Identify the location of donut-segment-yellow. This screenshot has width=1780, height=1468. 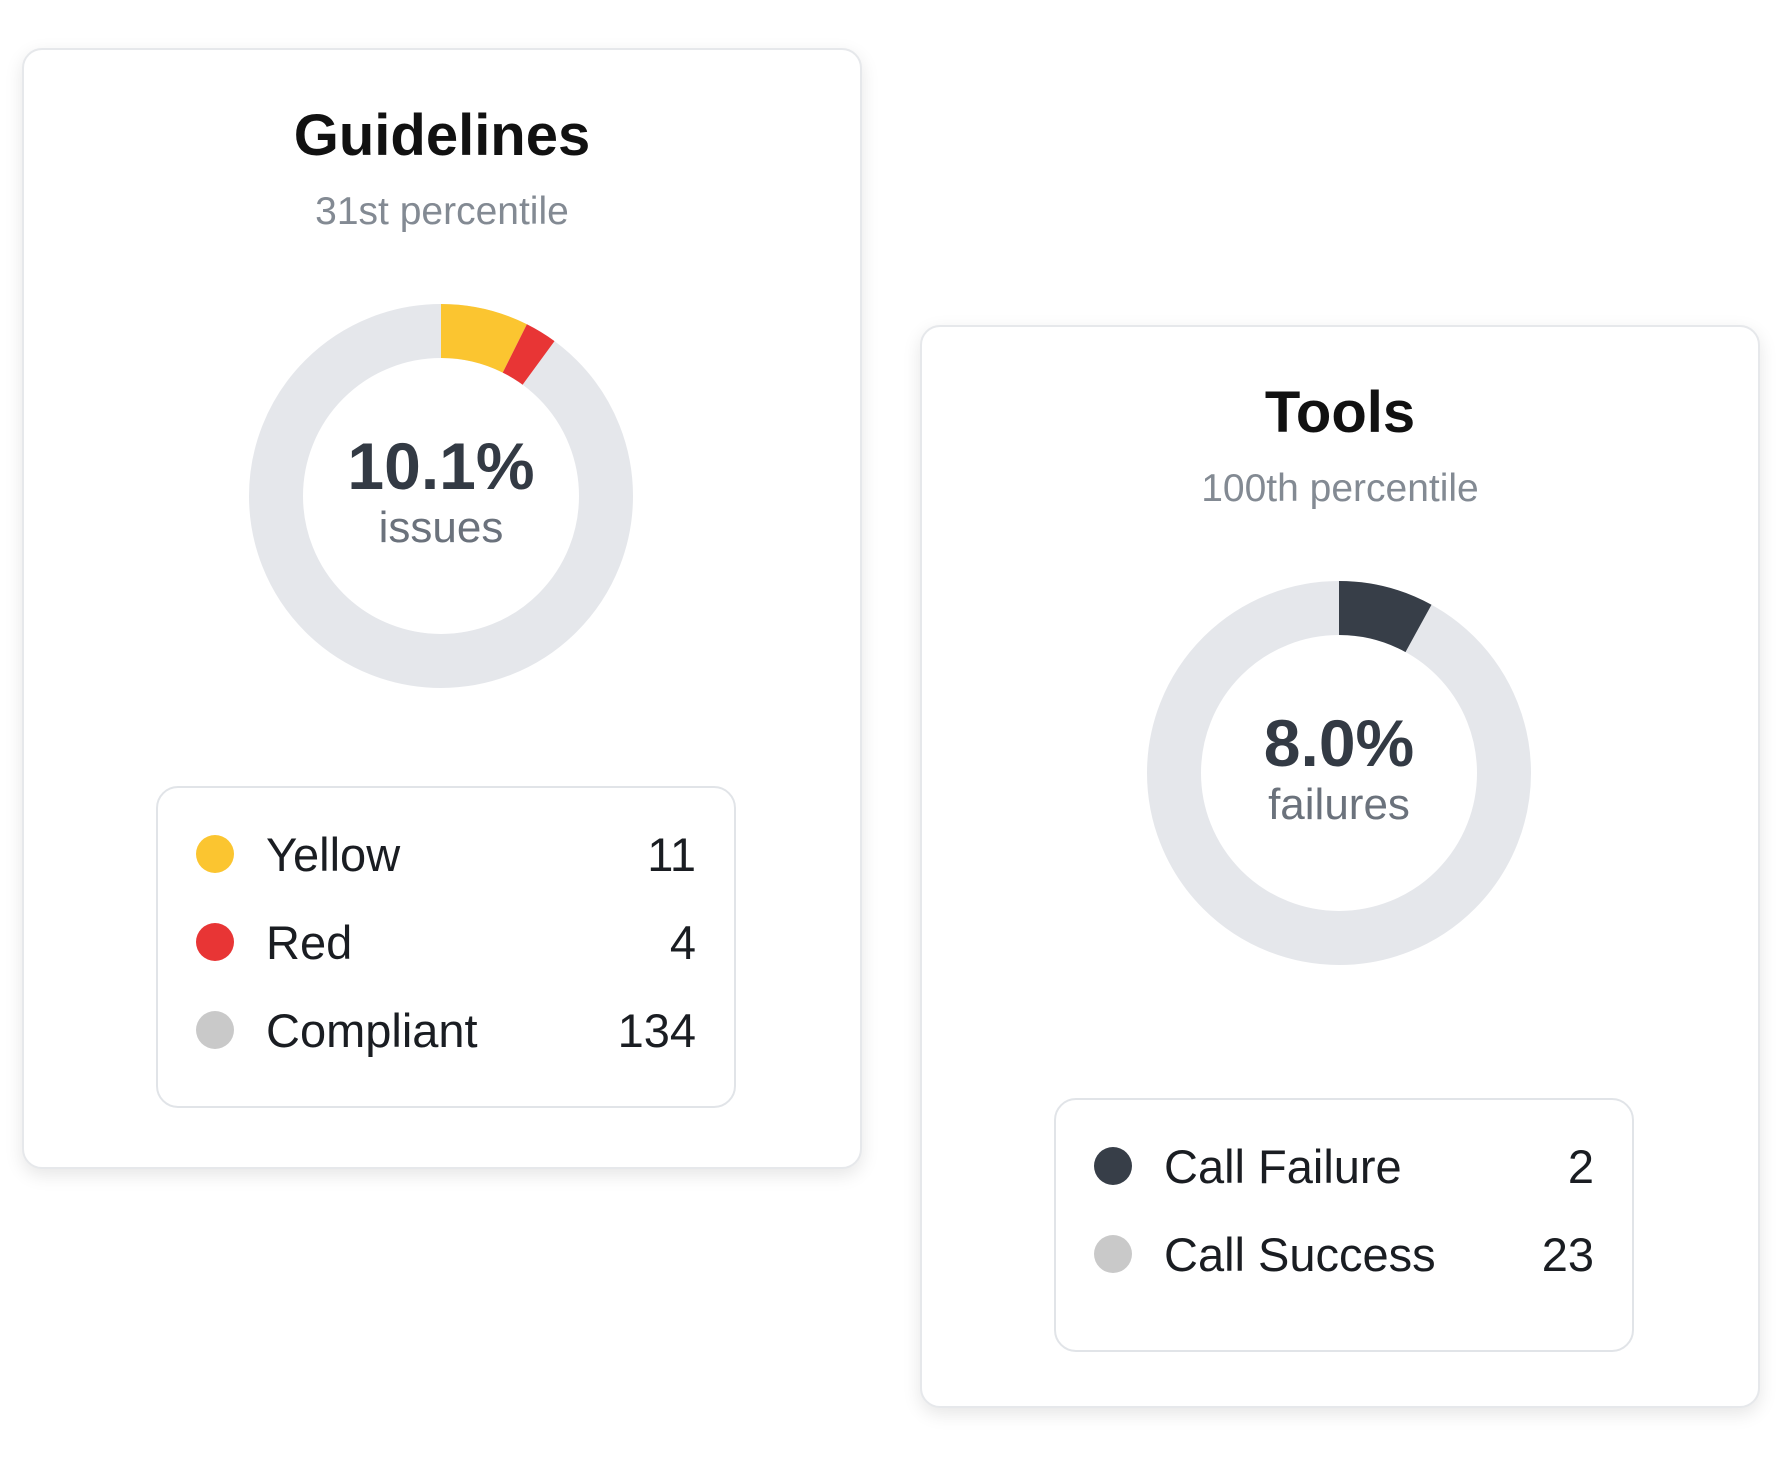
(484, 338).